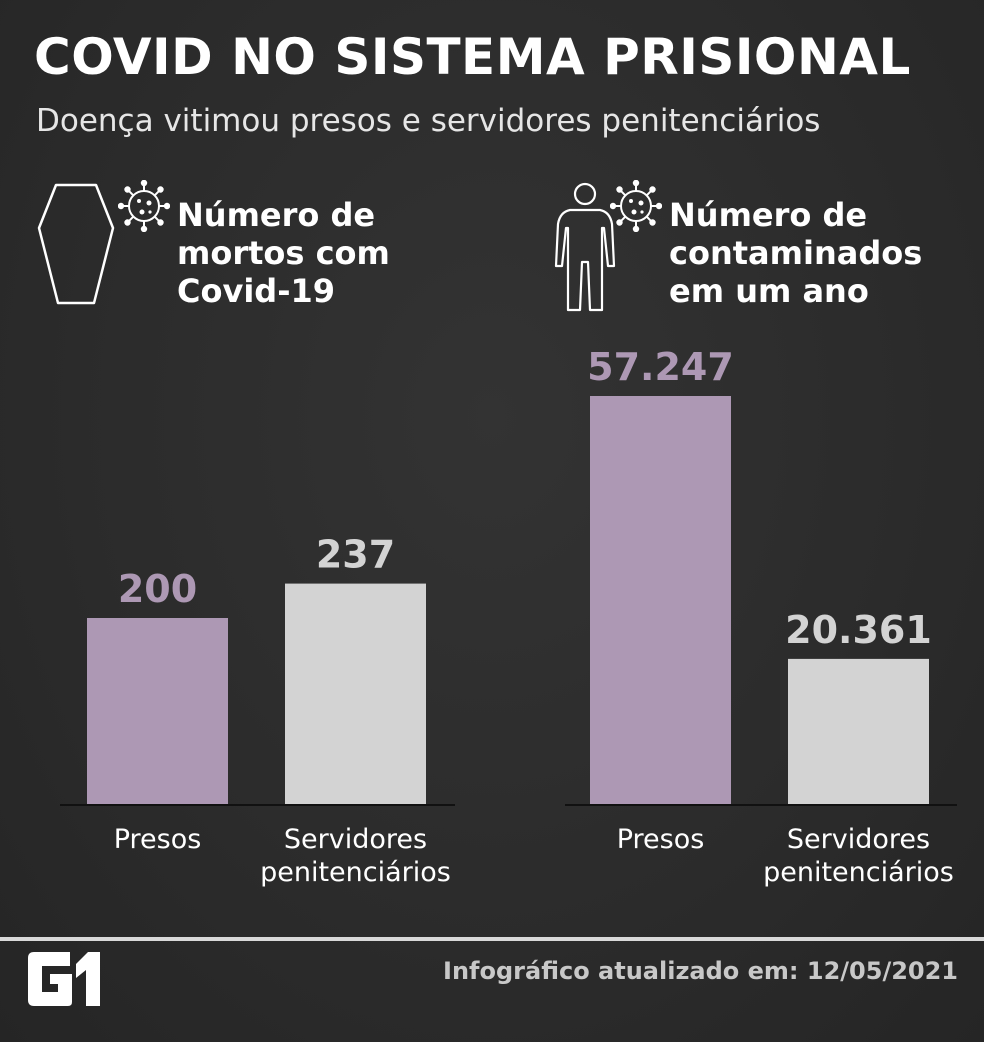 This screenshot has width=984, height=1042. I want to click on bar-deaths-servidores, so click(355, 693).